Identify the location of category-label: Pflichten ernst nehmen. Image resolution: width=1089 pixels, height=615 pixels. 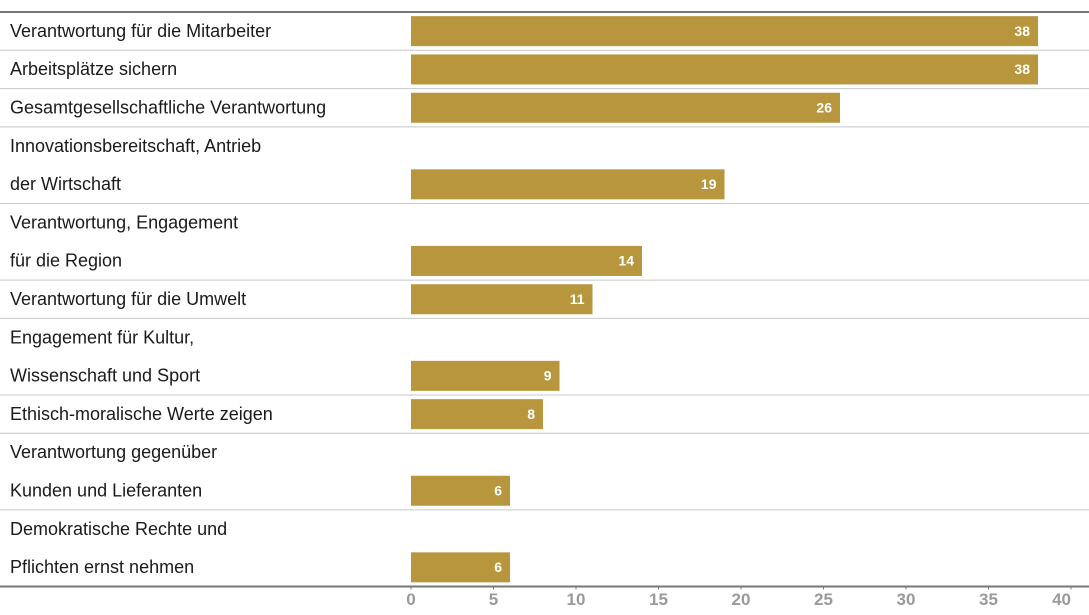
(102, 567).